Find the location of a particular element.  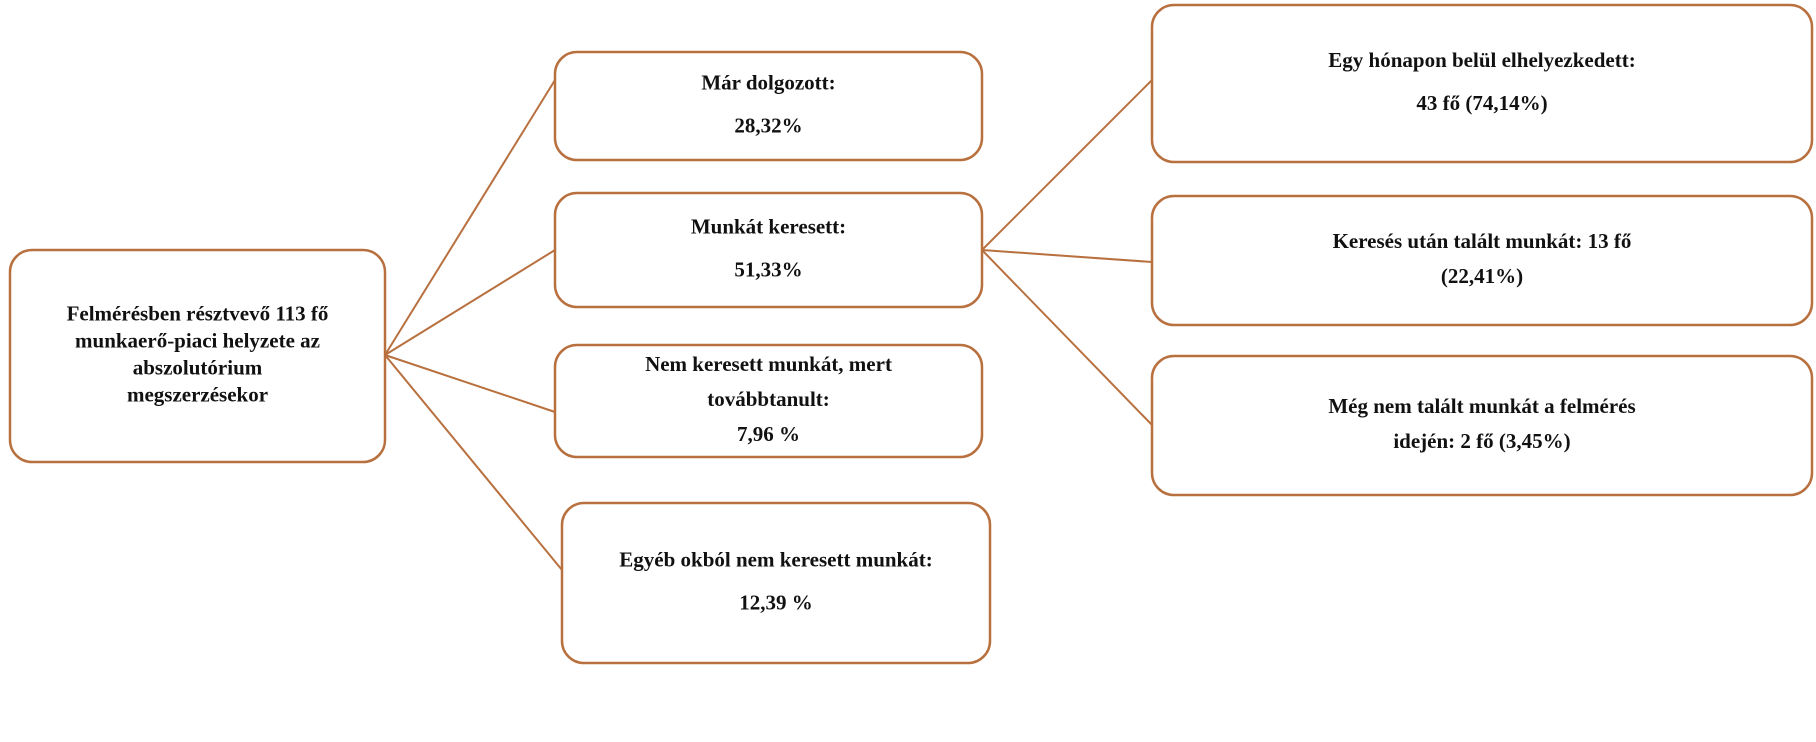

node-label: Munkát keresett: is located at coordinates (768, 226).